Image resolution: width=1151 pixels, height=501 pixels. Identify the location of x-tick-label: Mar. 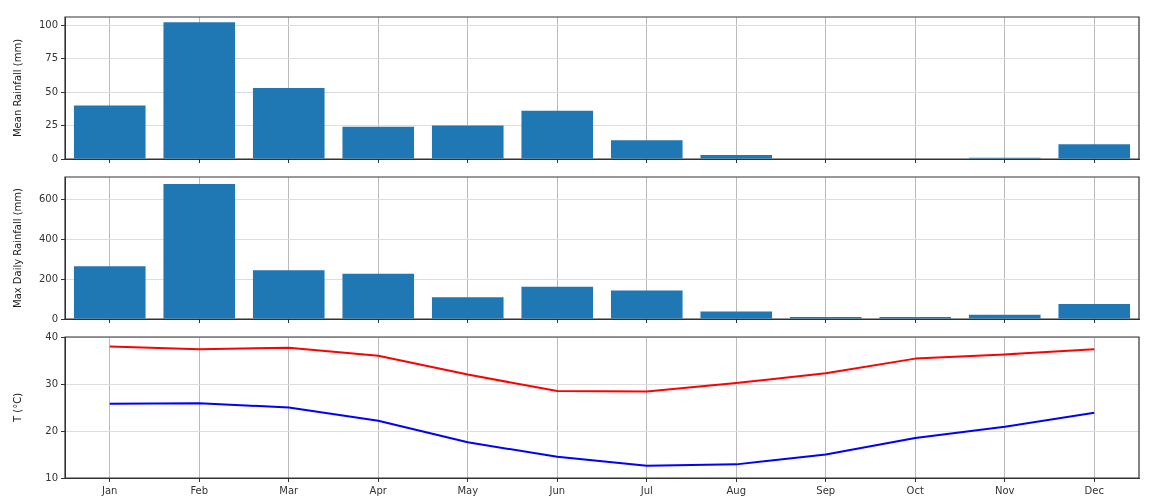
(289, 490).